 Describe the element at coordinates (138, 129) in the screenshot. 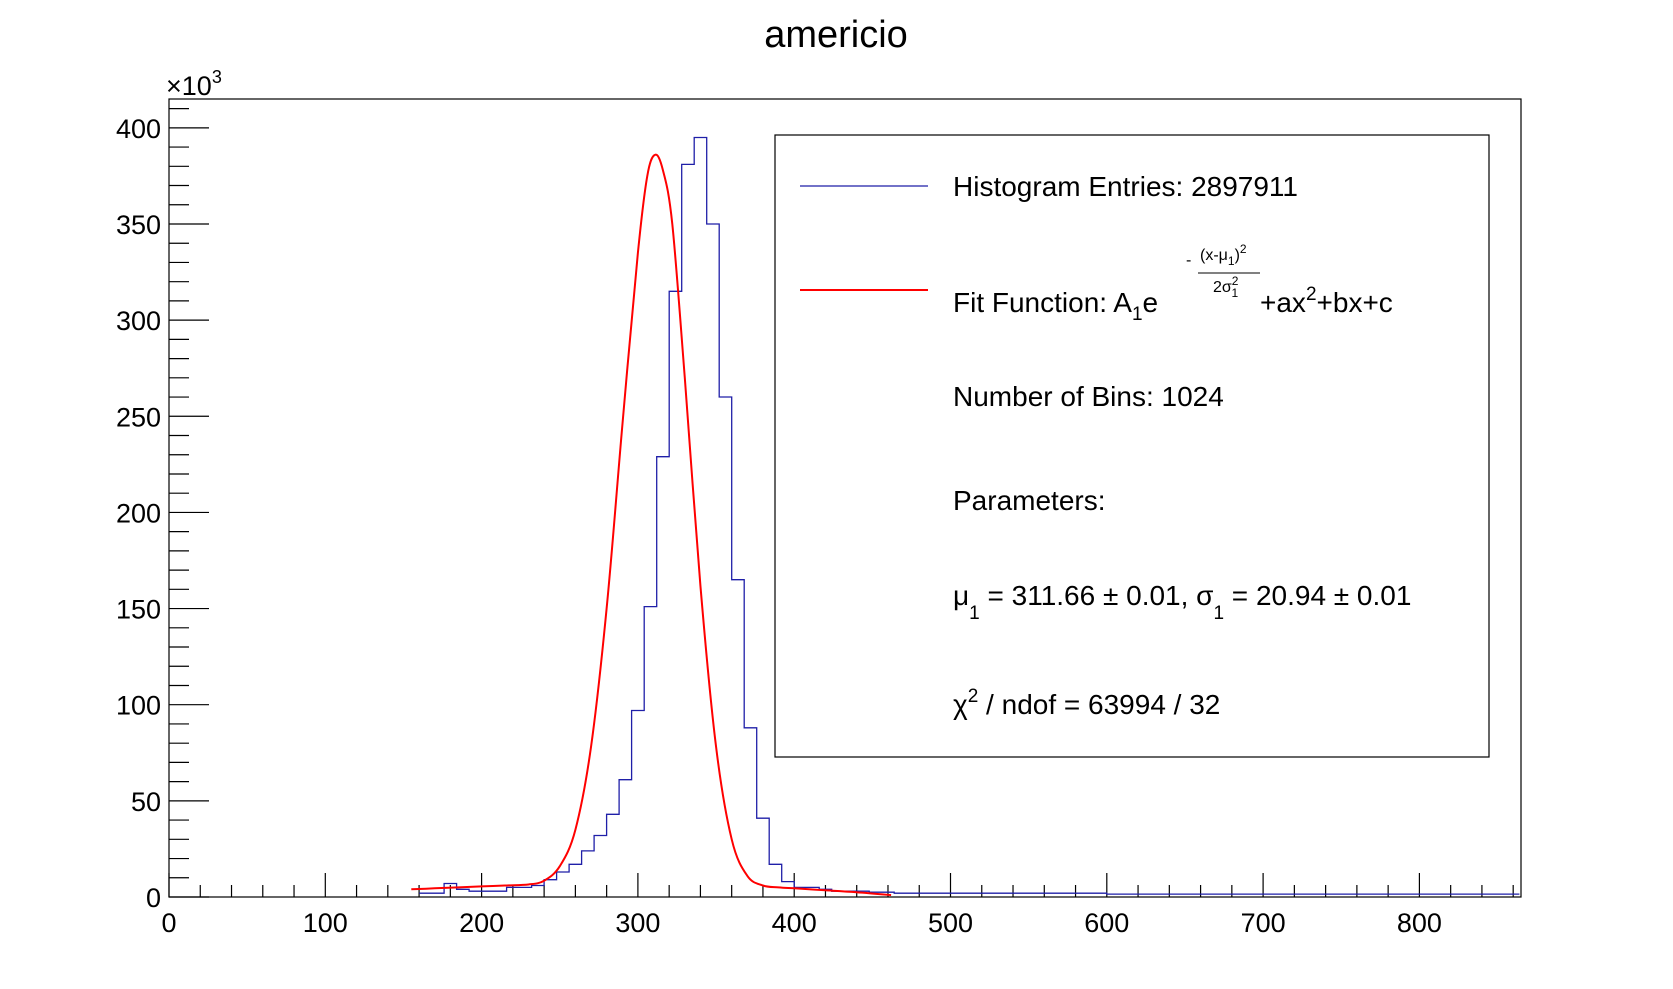

I see `y-tick-label: 400` at that location.